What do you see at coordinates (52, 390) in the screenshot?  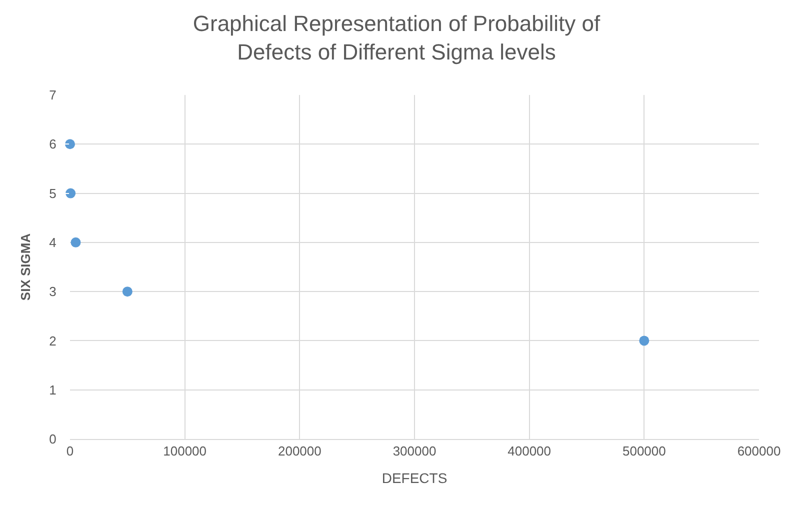 I see `y-tick-label: 1` at bounding box center [52, 390].